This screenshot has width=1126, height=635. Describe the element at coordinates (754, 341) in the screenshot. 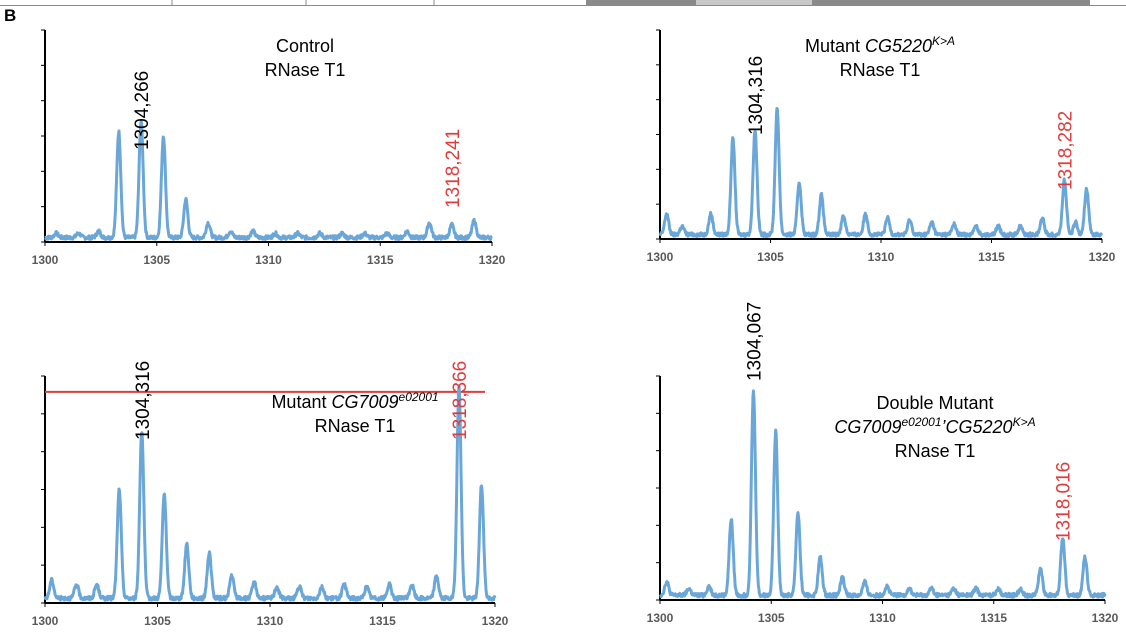

I see `peak-label: 1304,067` at that location.